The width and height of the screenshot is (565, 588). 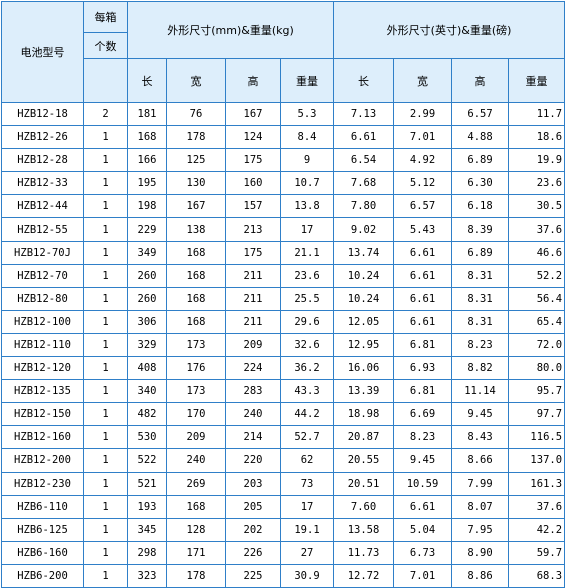 I want to click on cell-weight-lb: 42.2, so click(x=536, y=529).